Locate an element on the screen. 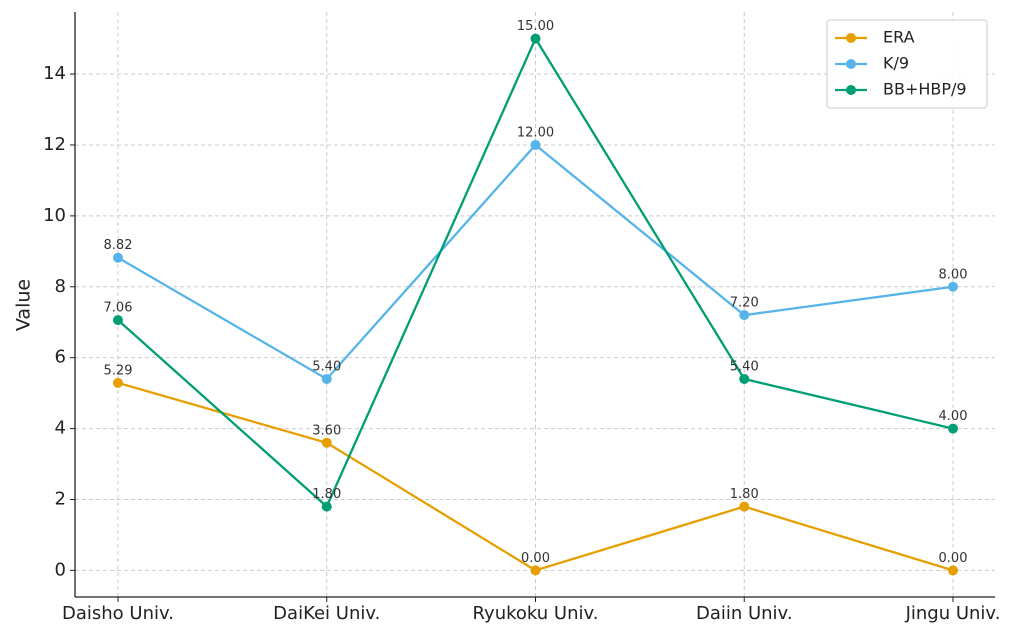 This screenshot has width=1024, height=638. value-label: 5.29 is located at coordinates (118, 370).